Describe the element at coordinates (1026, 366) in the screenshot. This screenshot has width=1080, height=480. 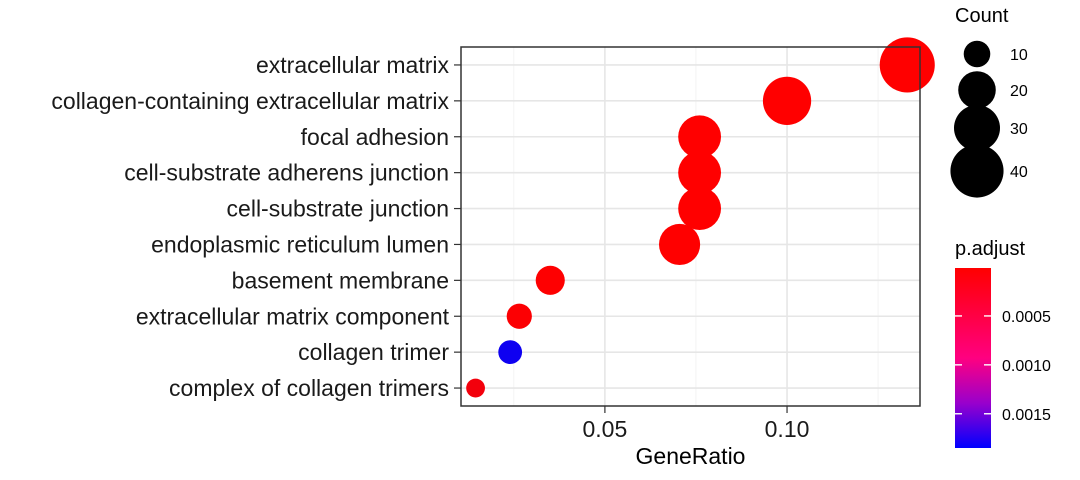
I see `color-legend-label: 0.0010` at that location.